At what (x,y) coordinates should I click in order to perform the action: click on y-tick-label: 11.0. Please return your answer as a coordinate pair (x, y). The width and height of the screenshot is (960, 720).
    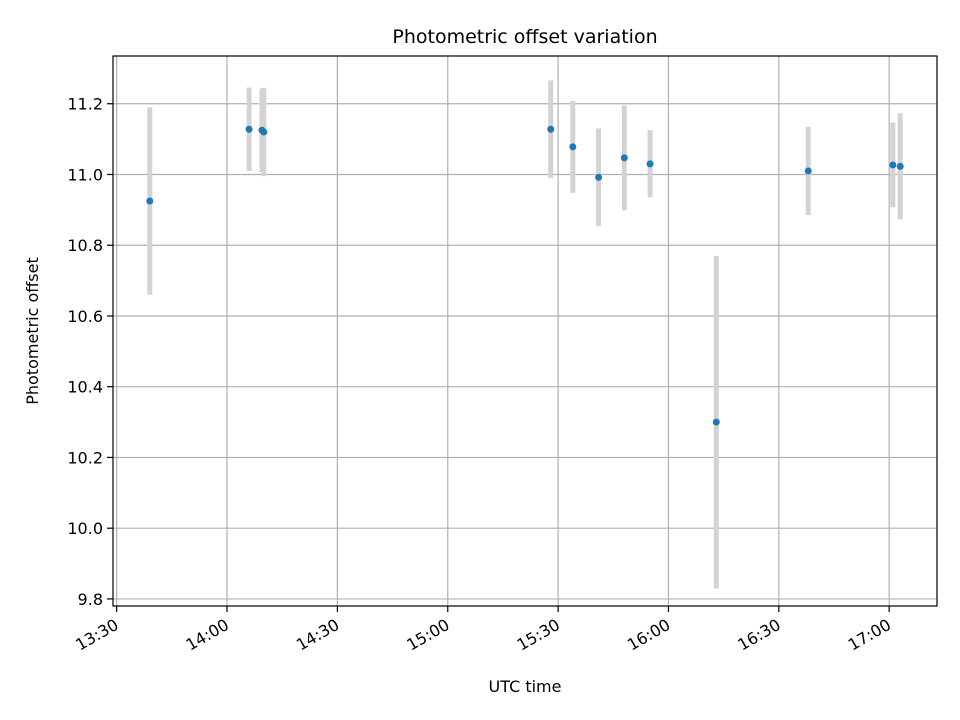
    Looking at the image, I should click on (85, 174).